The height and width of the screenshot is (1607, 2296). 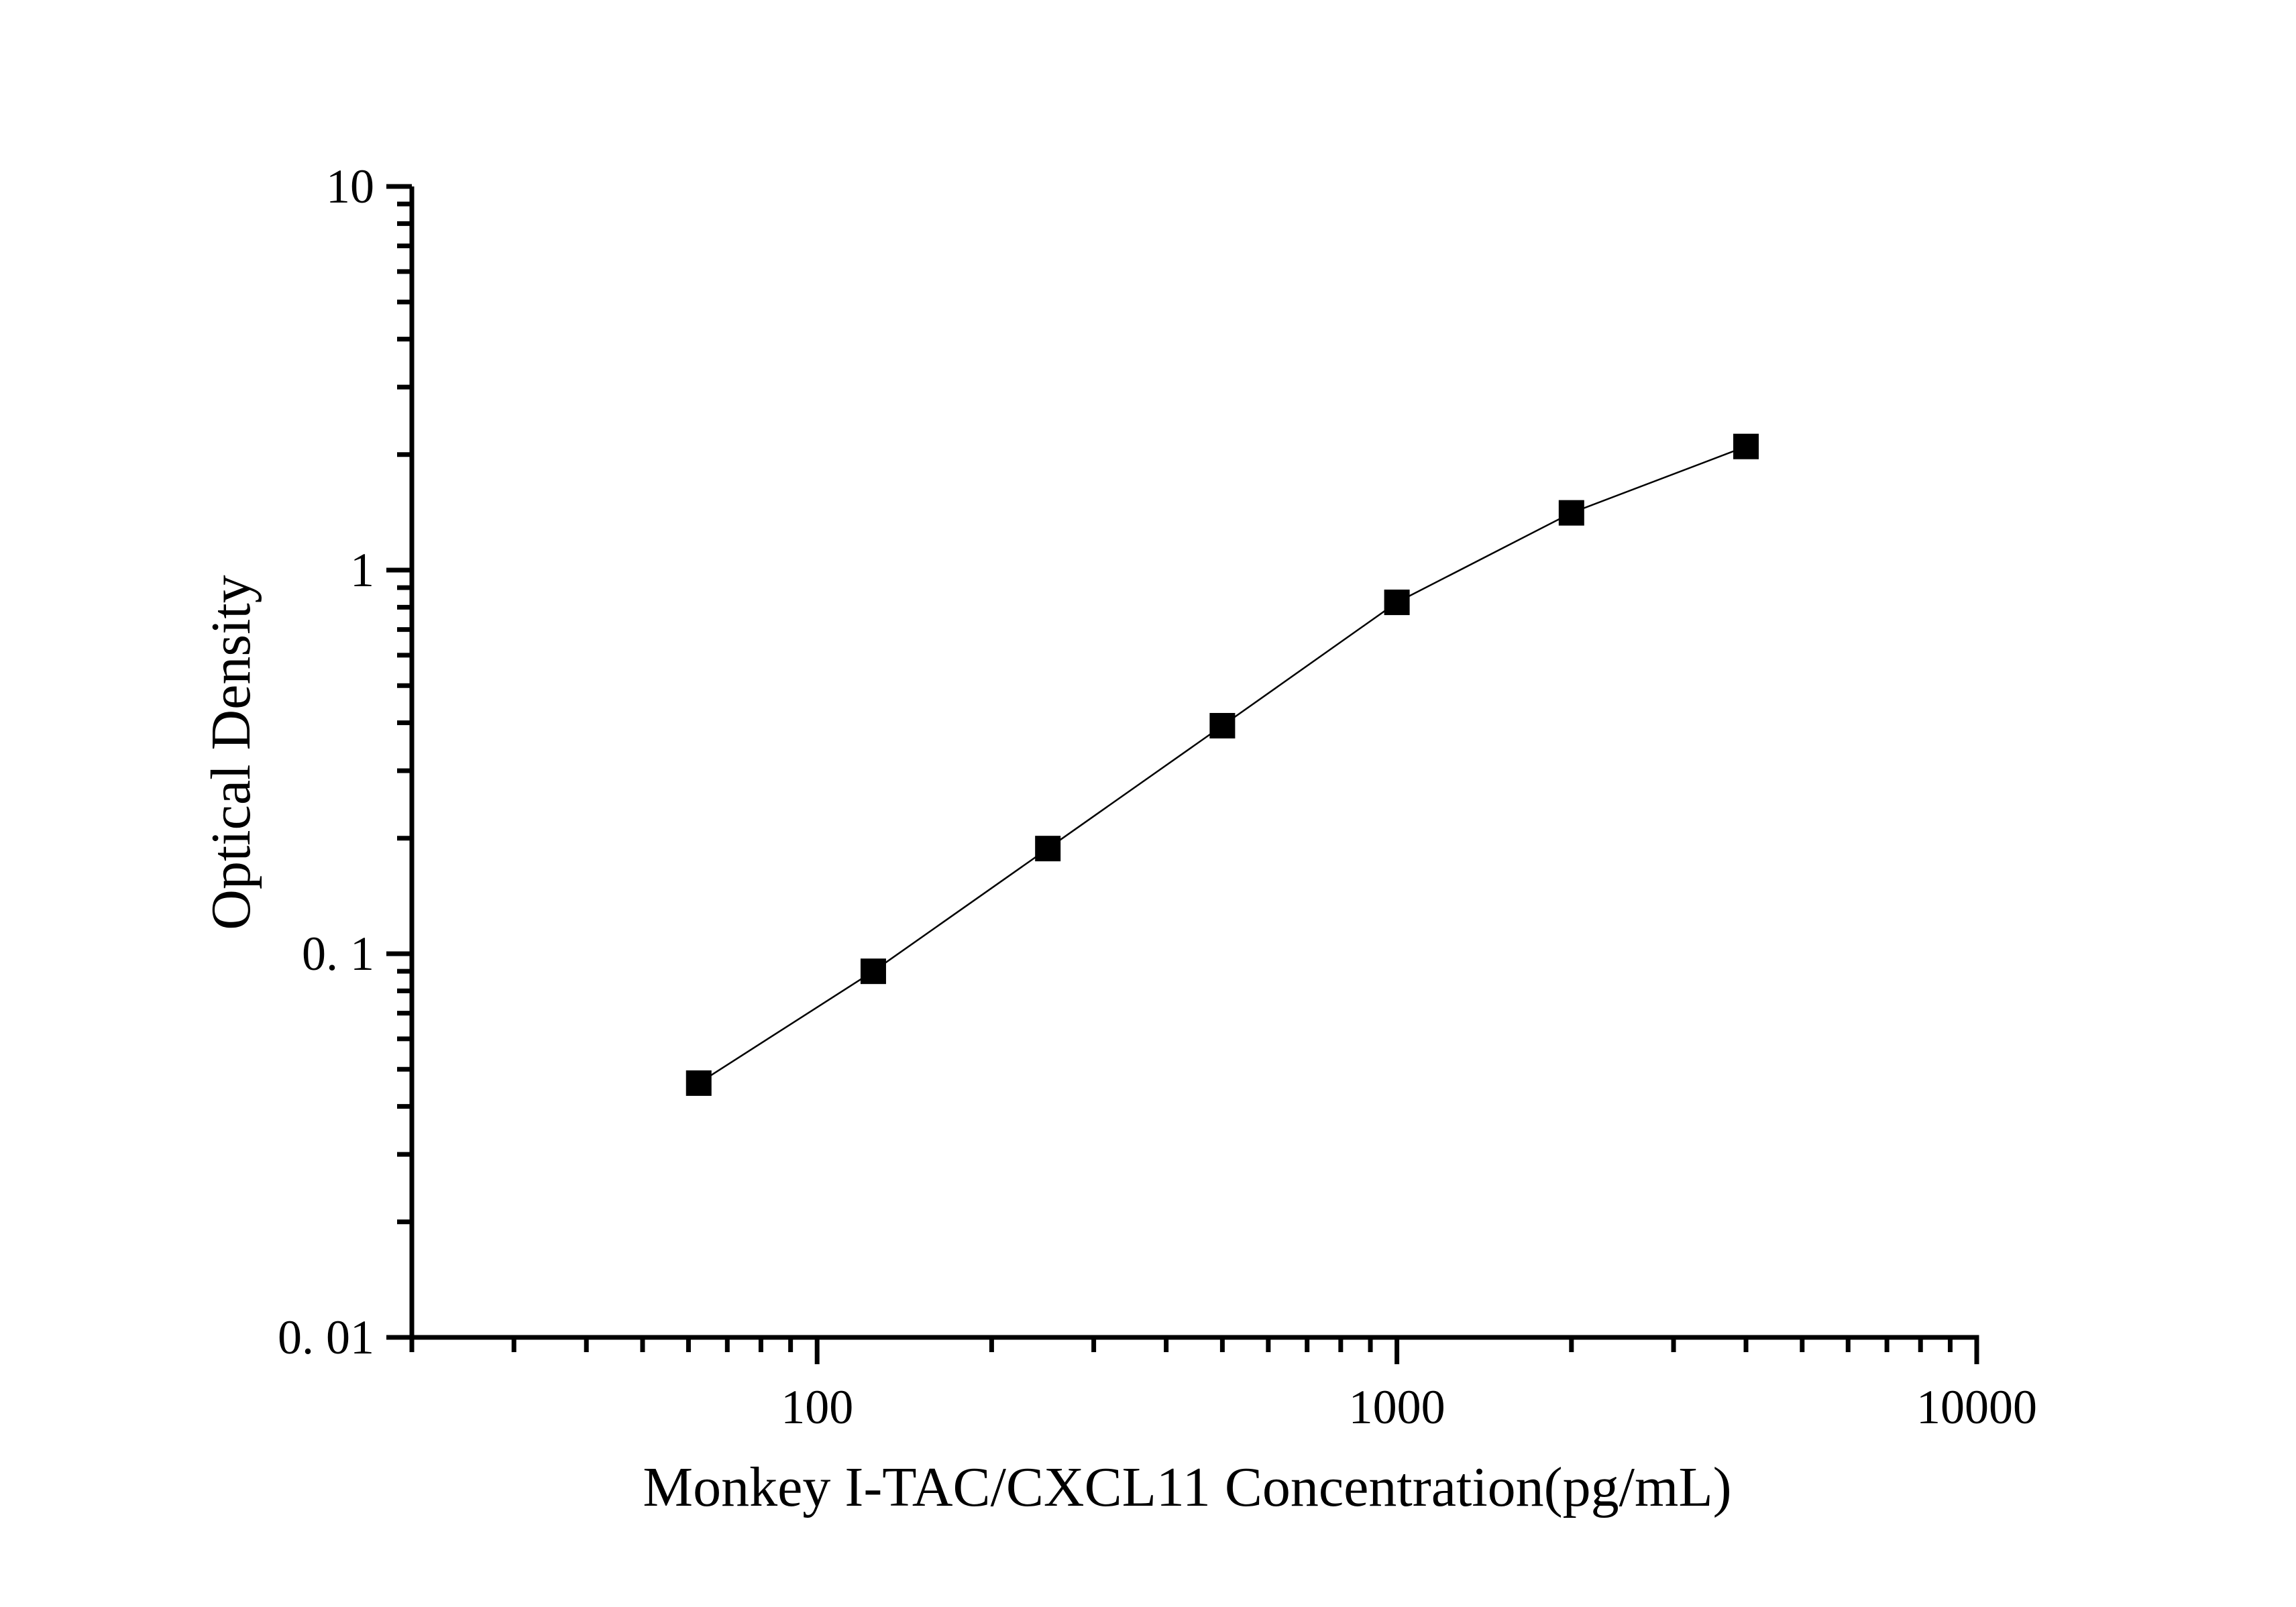 What do you see at coordinates (1397, 1407) in the screenshot?
I see `x-tick-label: 1000` at bounding box center [1397, 1407].